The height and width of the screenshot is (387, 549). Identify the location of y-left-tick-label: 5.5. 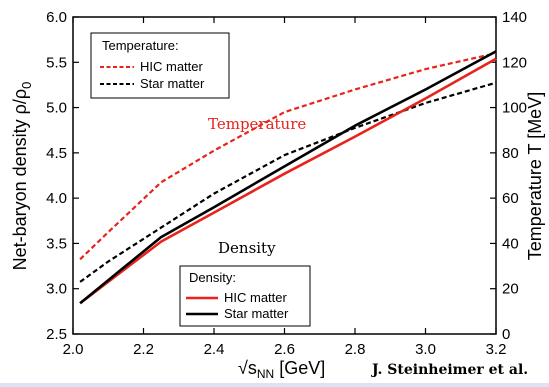
(56, 62).